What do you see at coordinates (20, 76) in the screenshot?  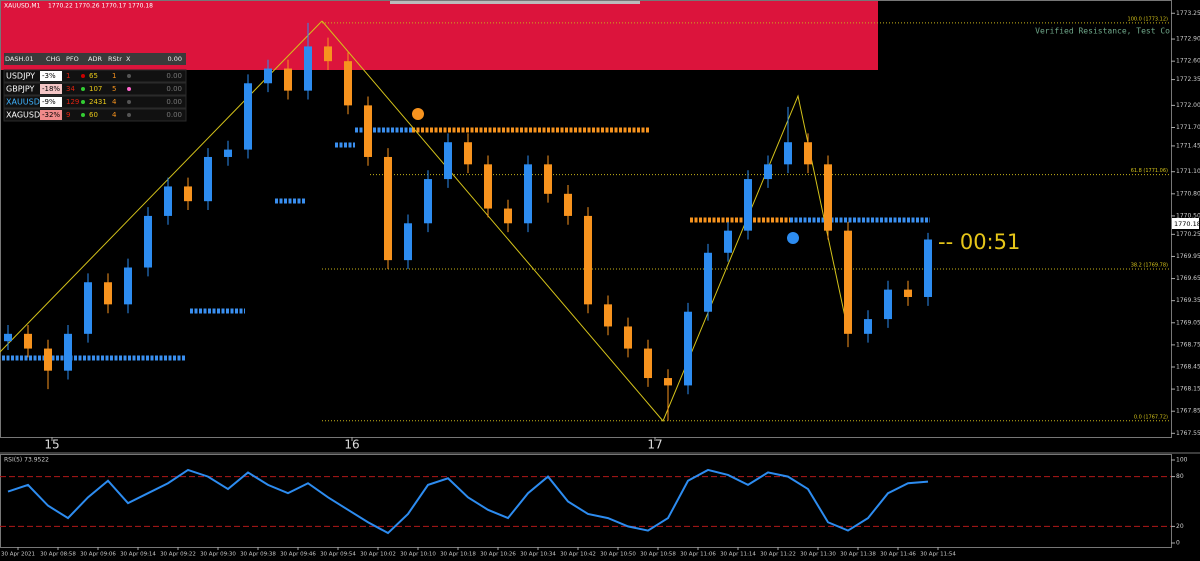 I see `dash-symbol: USDJPY` at bounding box center [20, 76].